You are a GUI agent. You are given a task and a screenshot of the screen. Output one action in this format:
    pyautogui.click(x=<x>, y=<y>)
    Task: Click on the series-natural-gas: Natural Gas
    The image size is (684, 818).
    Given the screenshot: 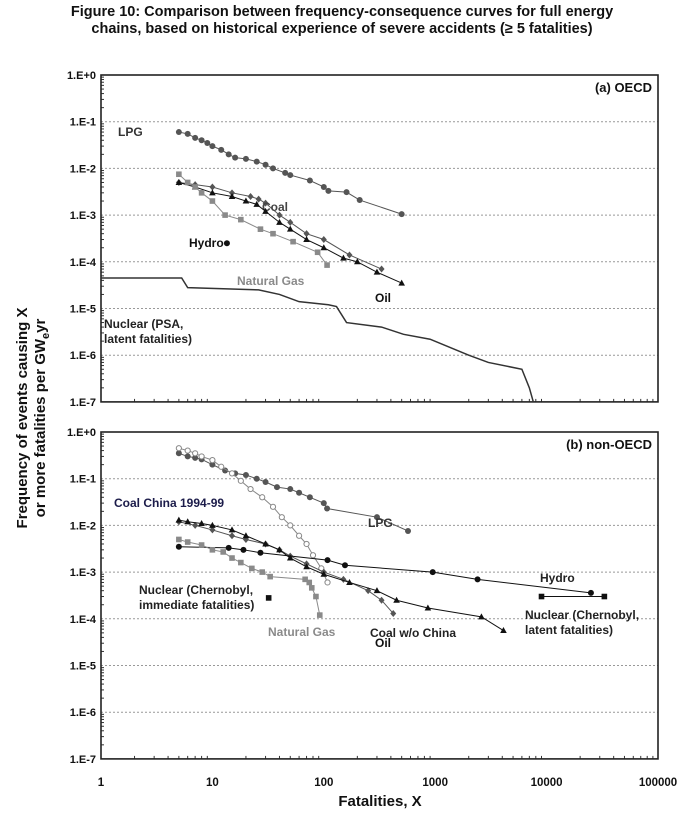 What is the action you would take?
    pyautogui.click(x=253, y=229)
    